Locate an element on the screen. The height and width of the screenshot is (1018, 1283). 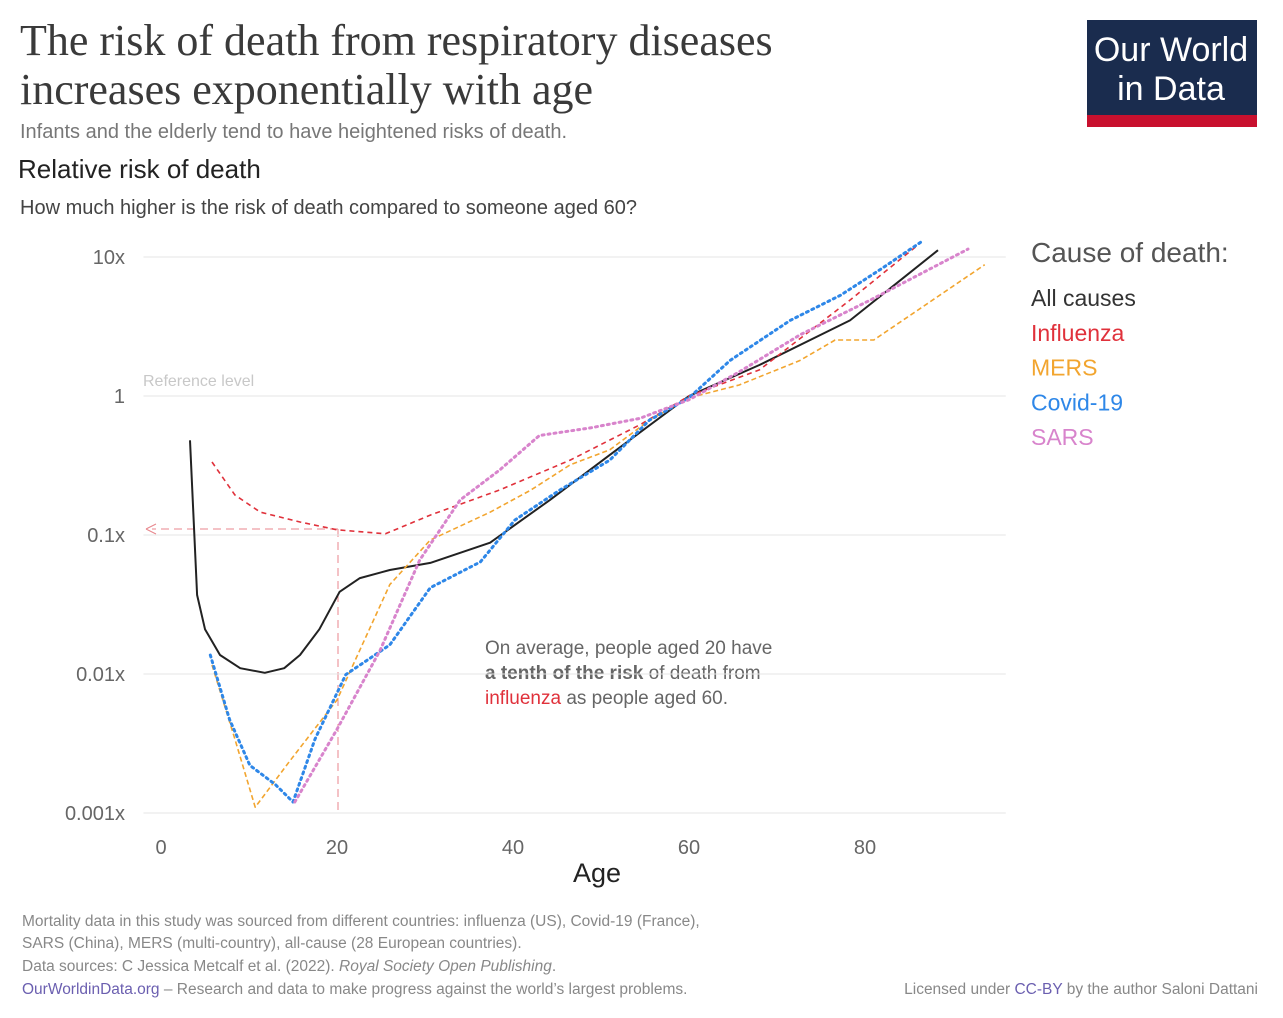
license-text: by the author Saloni Dattani is located at coordinates (1160, 989).